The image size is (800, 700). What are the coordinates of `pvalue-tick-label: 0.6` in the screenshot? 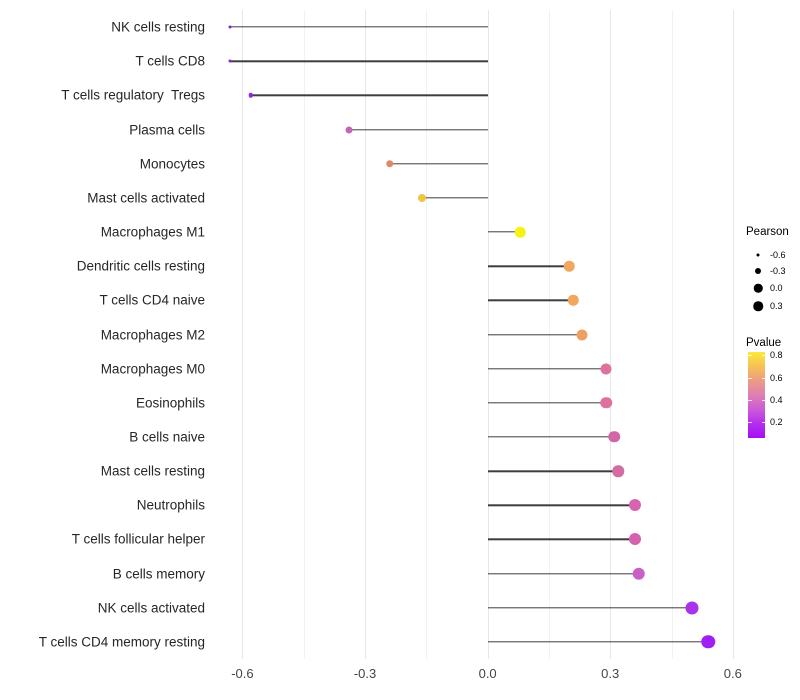 It's located at (776, 377).